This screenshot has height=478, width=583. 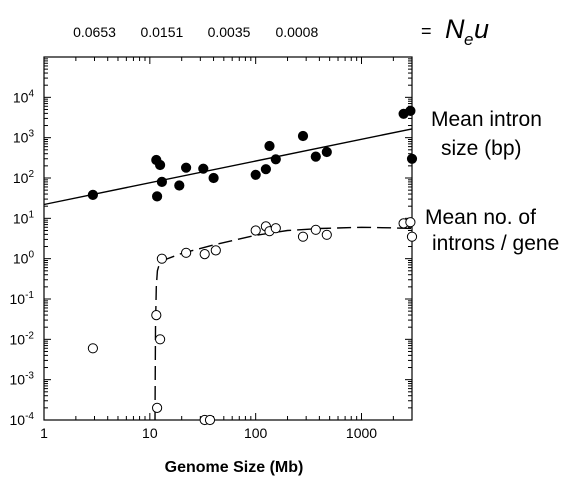 I want to click on y-tick-label: 10⁻², so click(x=22, y=338).